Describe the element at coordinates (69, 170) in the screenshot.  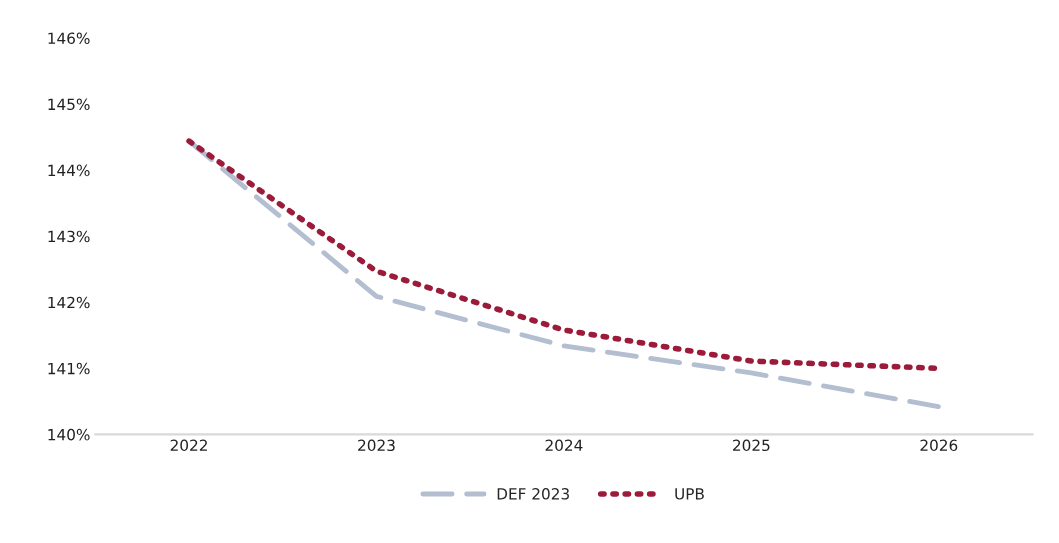
I see `y-tick-label: 144%` at that location.